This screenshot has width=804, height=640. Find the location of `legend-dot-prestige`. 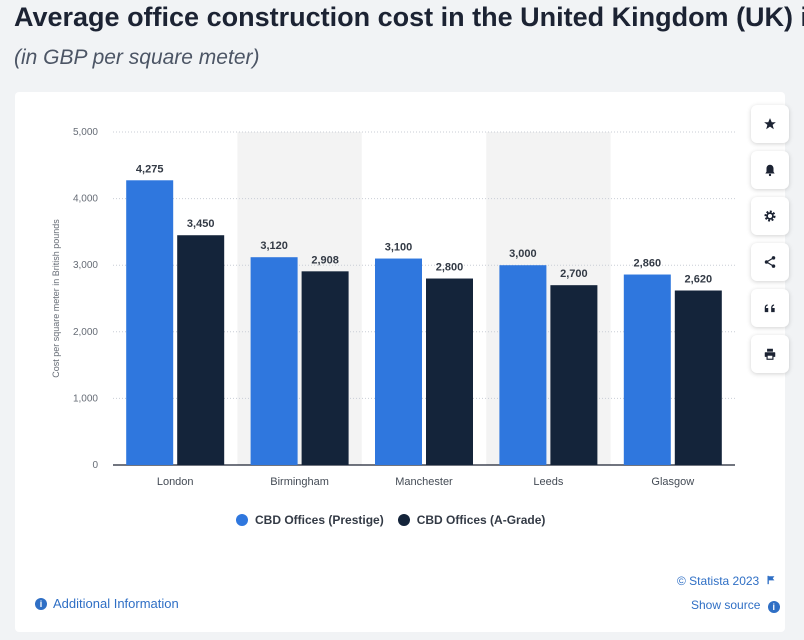

legend-dot-prestige is located at coordinates (242, 520).